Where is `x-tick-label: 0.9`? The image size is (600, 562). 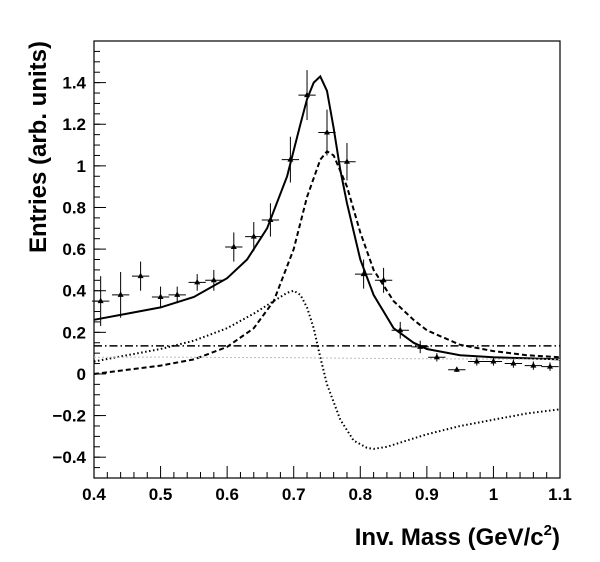
x-tick-label: 0.9 is located at coordinates (427, 494).